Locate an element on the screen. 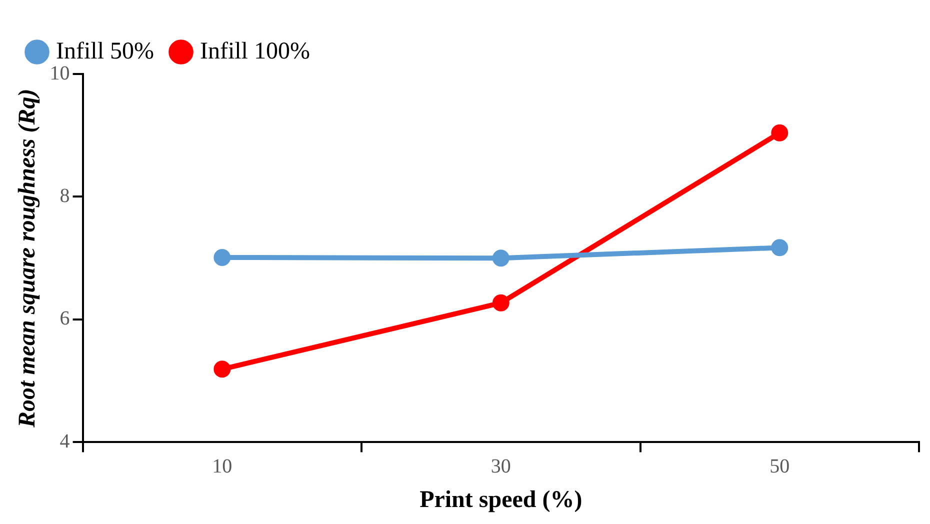 Image resolution: width=930 pixels, height=524 pixels. legend-label: Infill 50% is located at coordinates (105, 51).